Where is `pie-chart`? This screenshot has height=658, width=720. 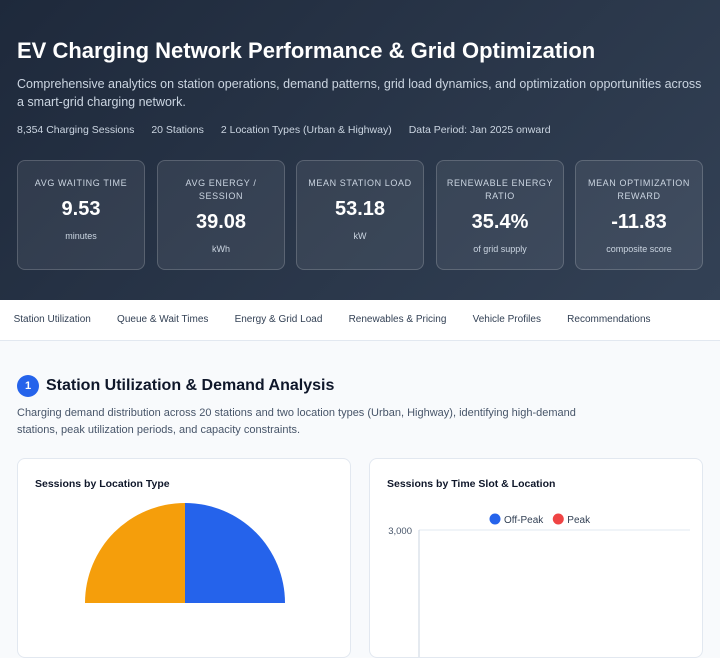
pie-chart is located at coordinates (185, 553).